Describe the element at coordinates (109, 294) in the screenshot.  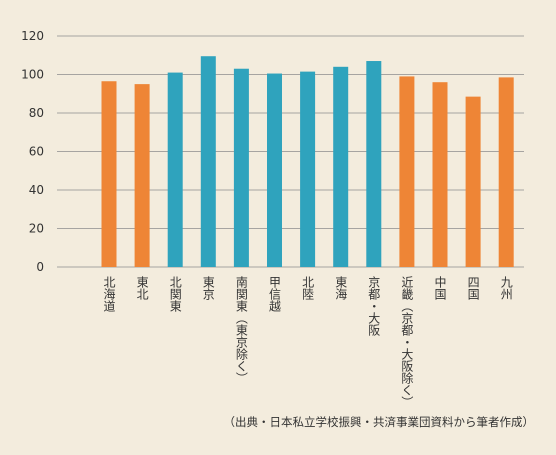
I see `x-tick-label: 北海道` at that location.